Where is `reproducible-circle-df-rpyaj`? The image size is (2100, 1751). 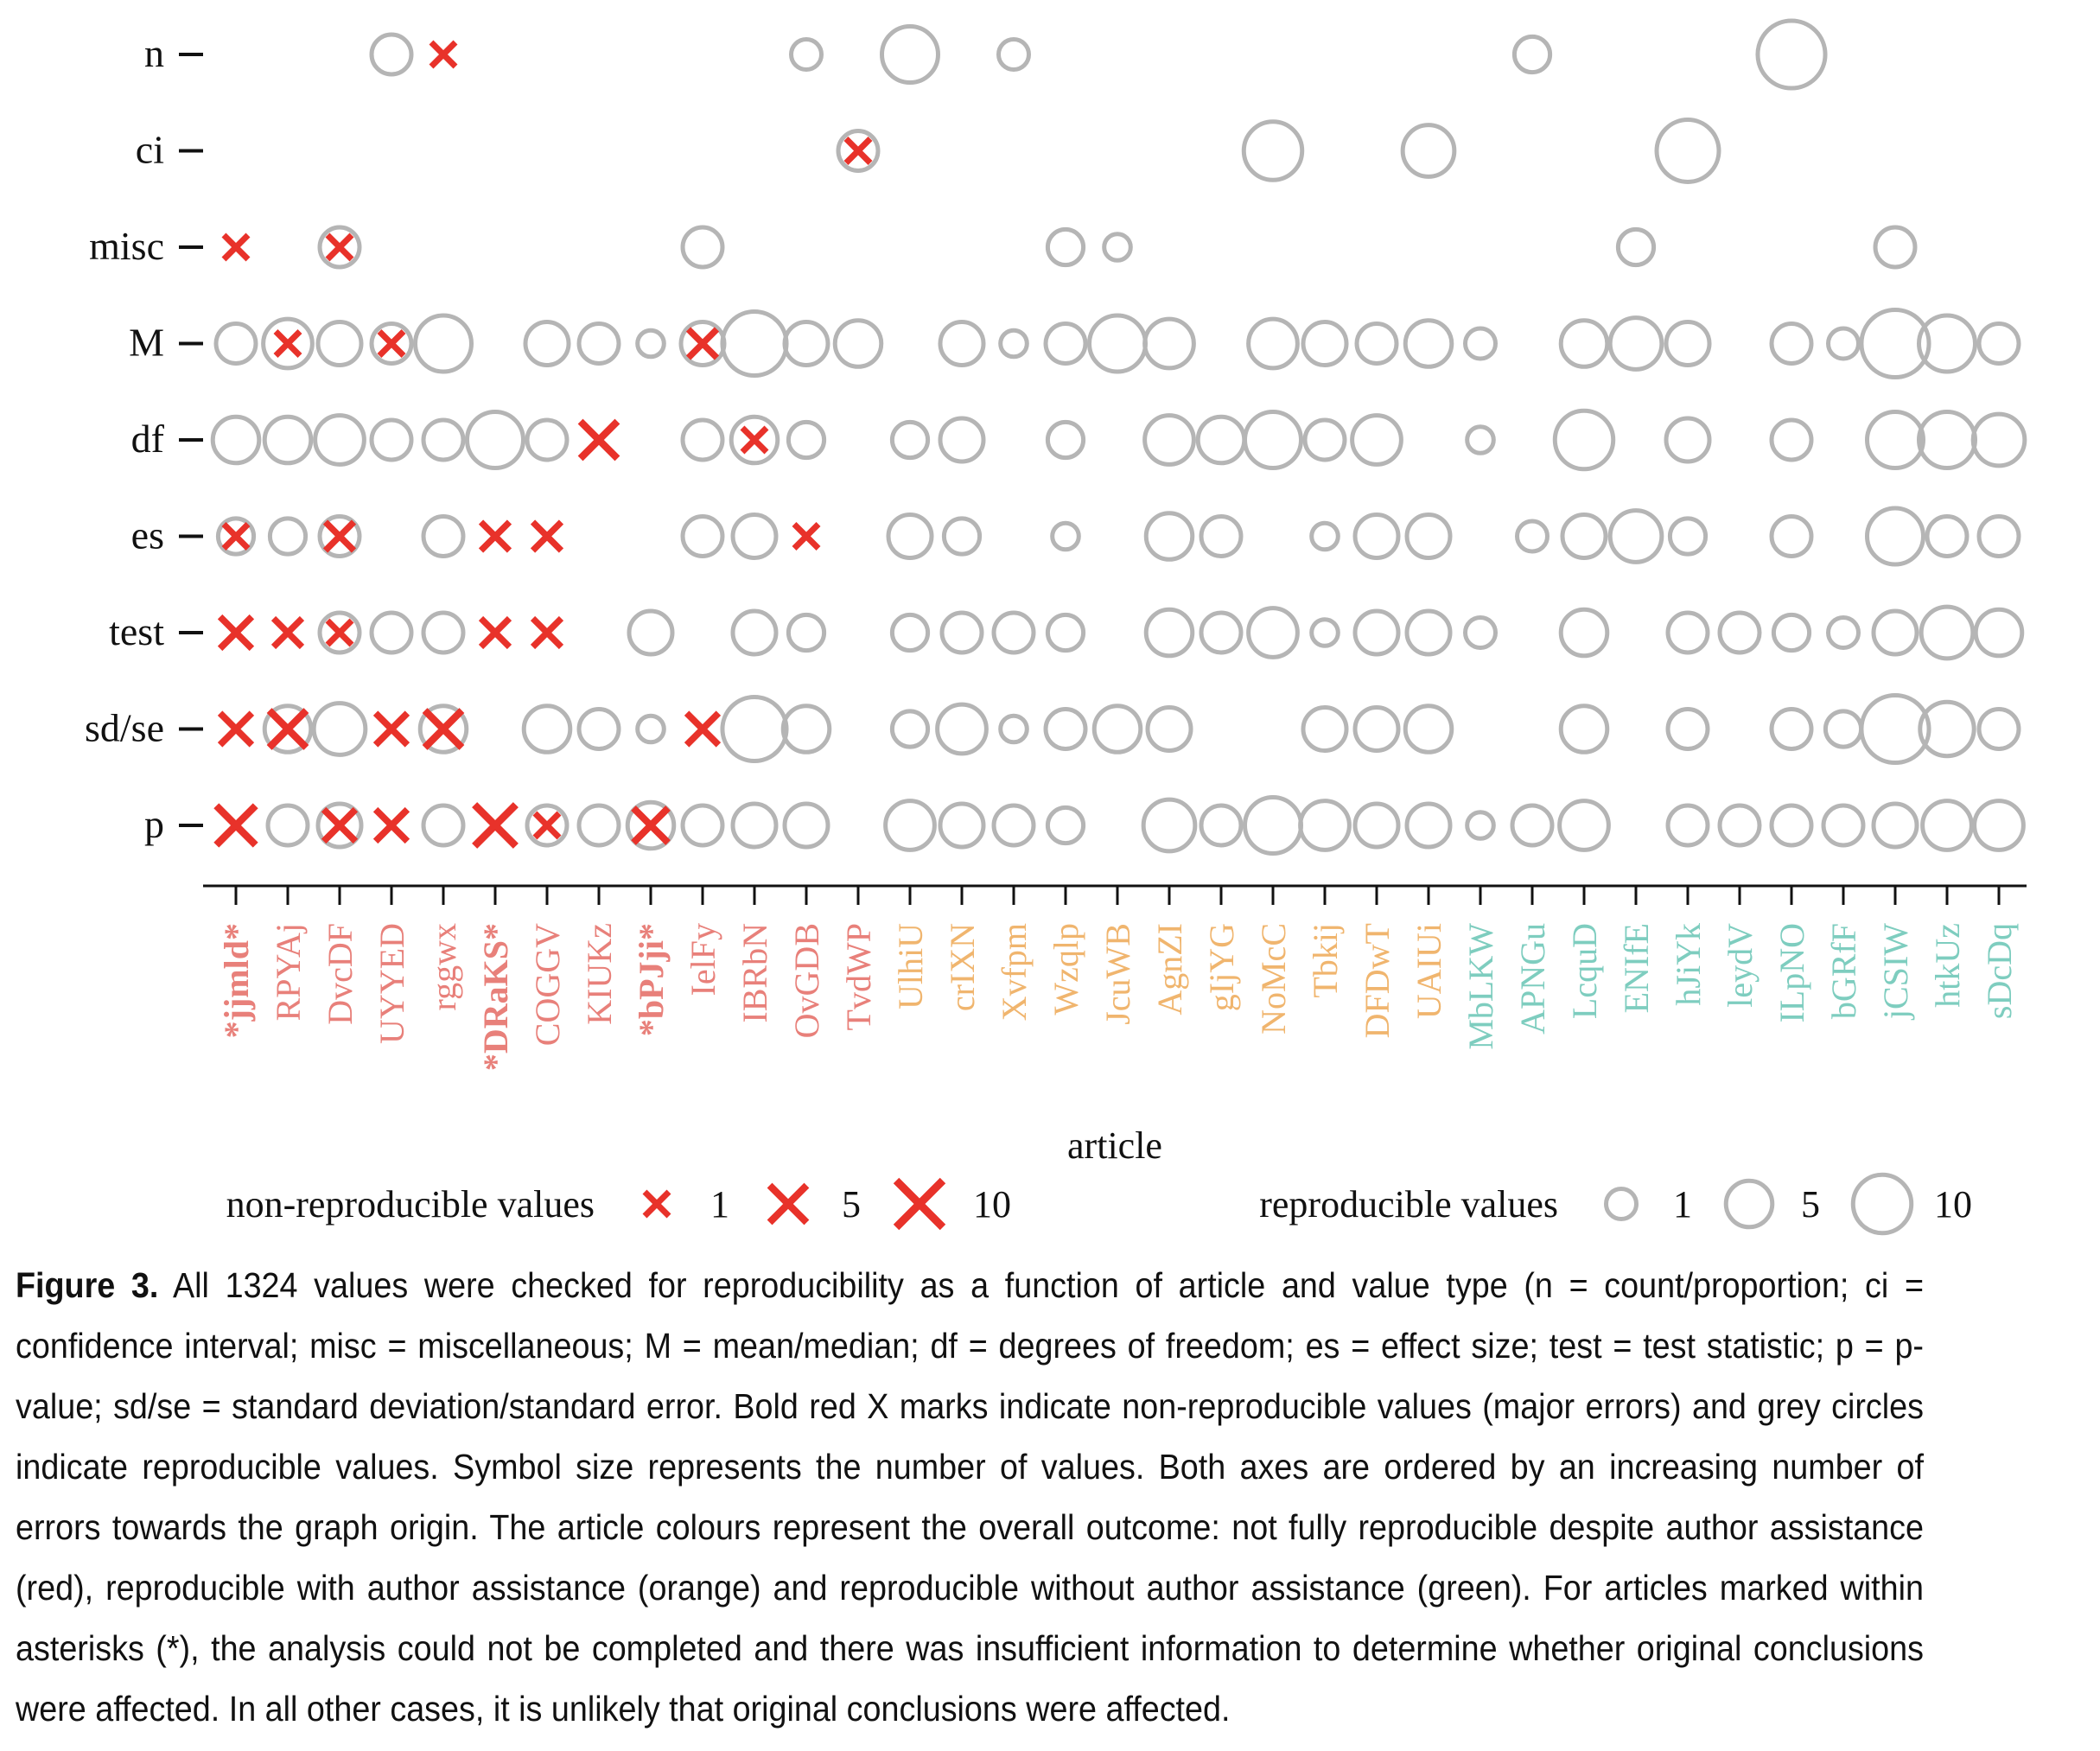
reproducible-circle-df-rpyaj is located at coordinates (288, 440).